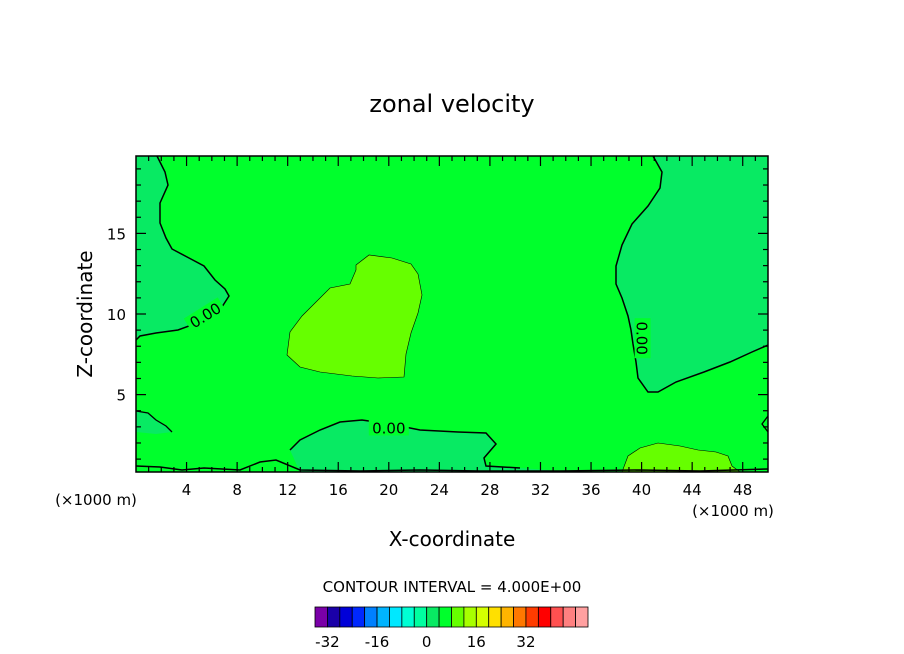 The height and width of the screenshot is (654, 904). I want to click on contour-region-right-upper, so click(692, 274).